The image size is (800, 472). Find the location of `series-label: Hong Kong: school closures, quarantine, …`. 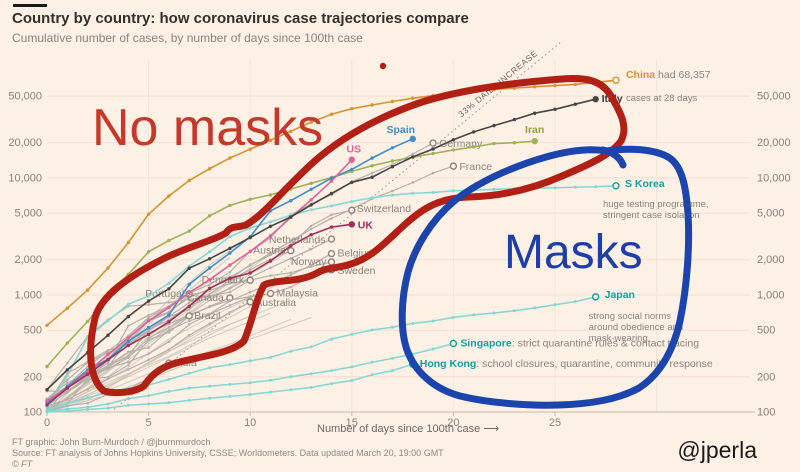

series-label: Hong Kong: school closures, quarantine, … is located at coordinates (566, 364).